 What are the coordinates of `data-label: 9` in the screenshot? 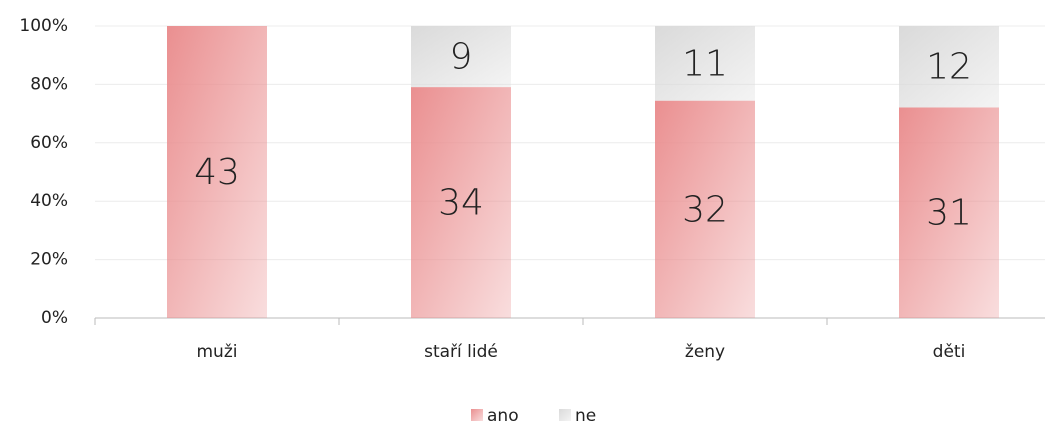 It's located at (461, 57).